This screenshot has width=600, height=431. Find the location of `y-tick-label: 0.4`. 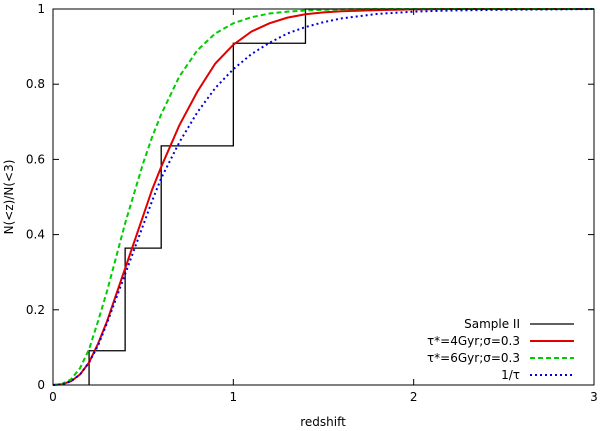

y-tick-label: 0.4 is located at coordinates (35, 235).